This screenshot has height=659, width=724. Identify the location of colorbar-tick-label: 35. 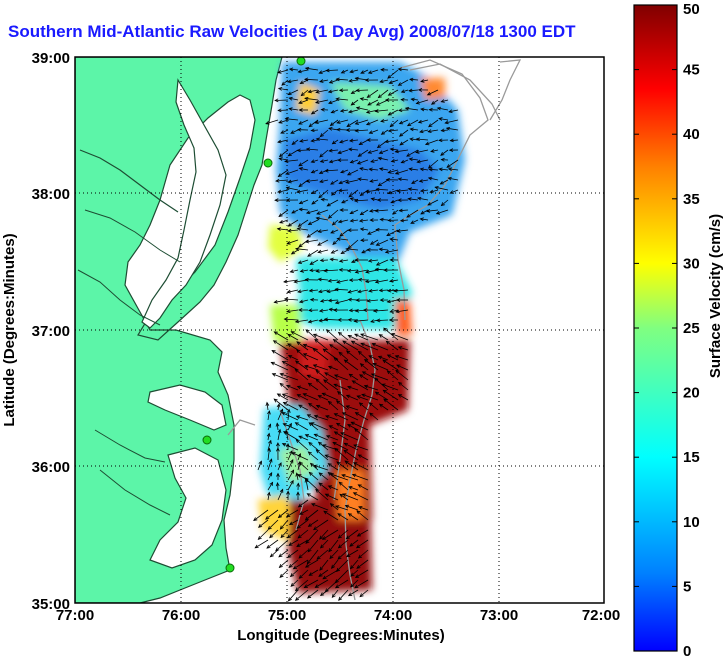
(691, 199).